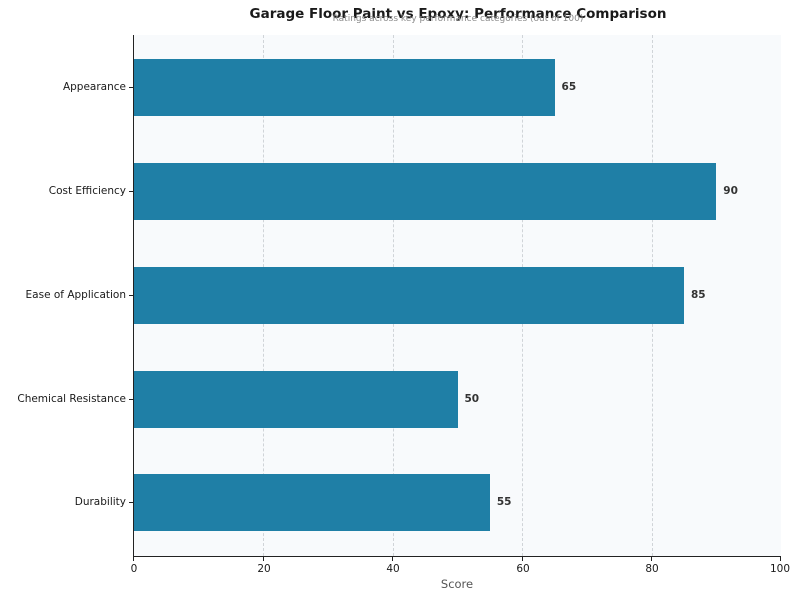 The height and width of the screenshot is (600, 800). Describe the element at coordinates (425, 191) in the screenshot. I see `bar-cost-efficiency` at that location.